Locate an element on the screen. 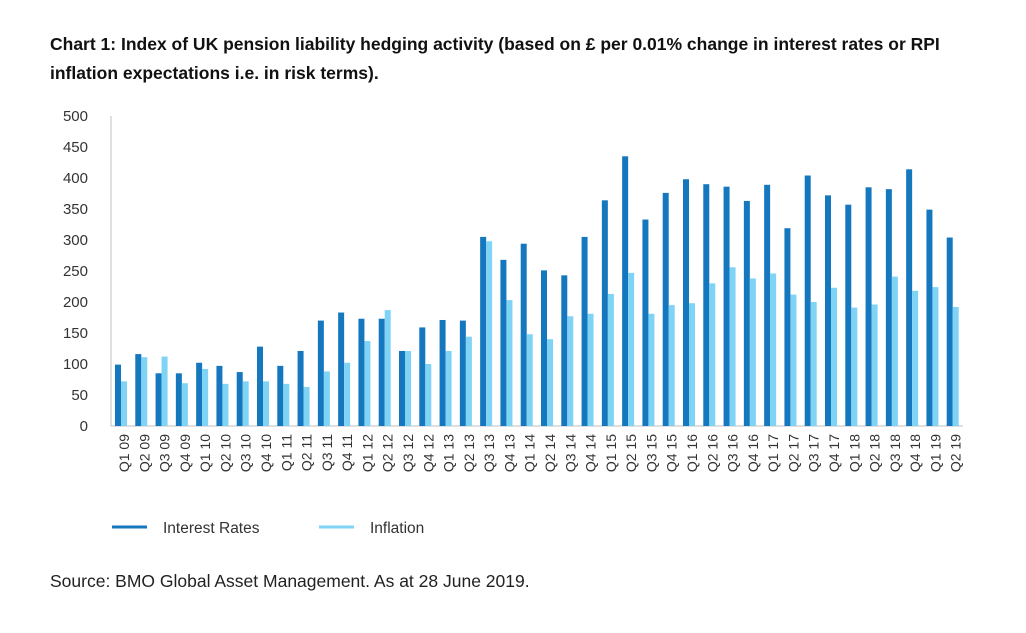  x-tick-label: Q1 12 is located at coordinates (367, 453).